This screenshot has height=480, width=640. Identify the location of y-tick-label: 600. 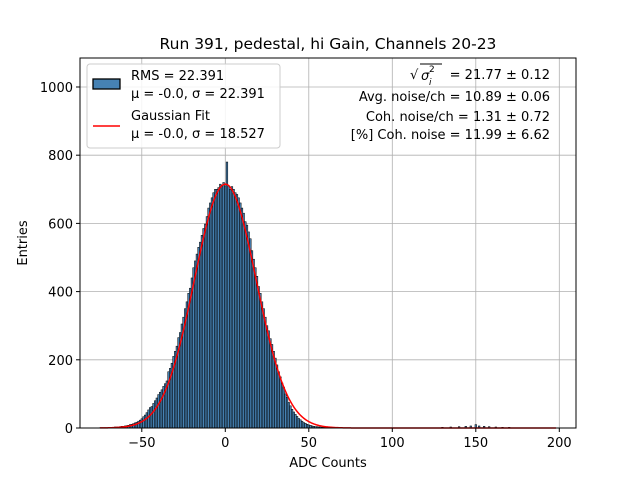
(60, 224).